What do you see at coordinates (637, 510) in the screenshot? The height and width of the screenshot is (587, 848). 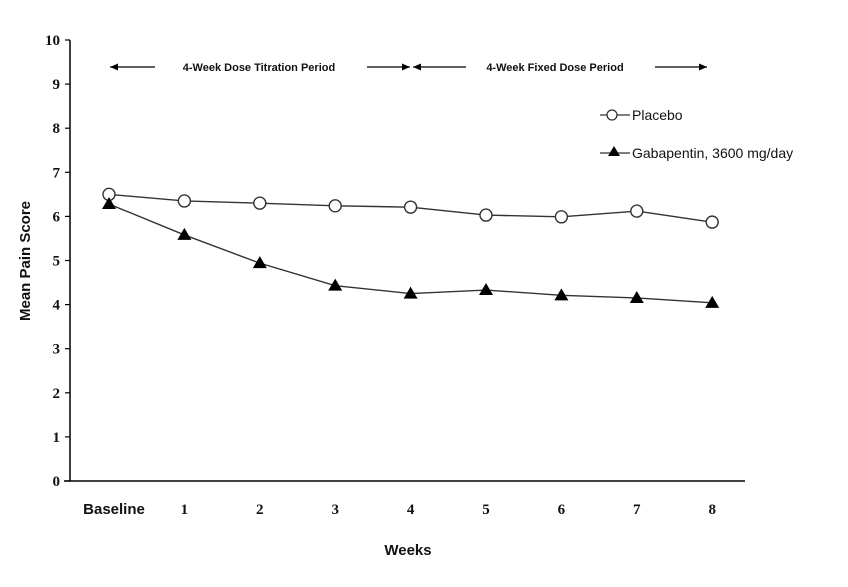 I see `x-tick-label: 7` at bounding box center [637, 510].